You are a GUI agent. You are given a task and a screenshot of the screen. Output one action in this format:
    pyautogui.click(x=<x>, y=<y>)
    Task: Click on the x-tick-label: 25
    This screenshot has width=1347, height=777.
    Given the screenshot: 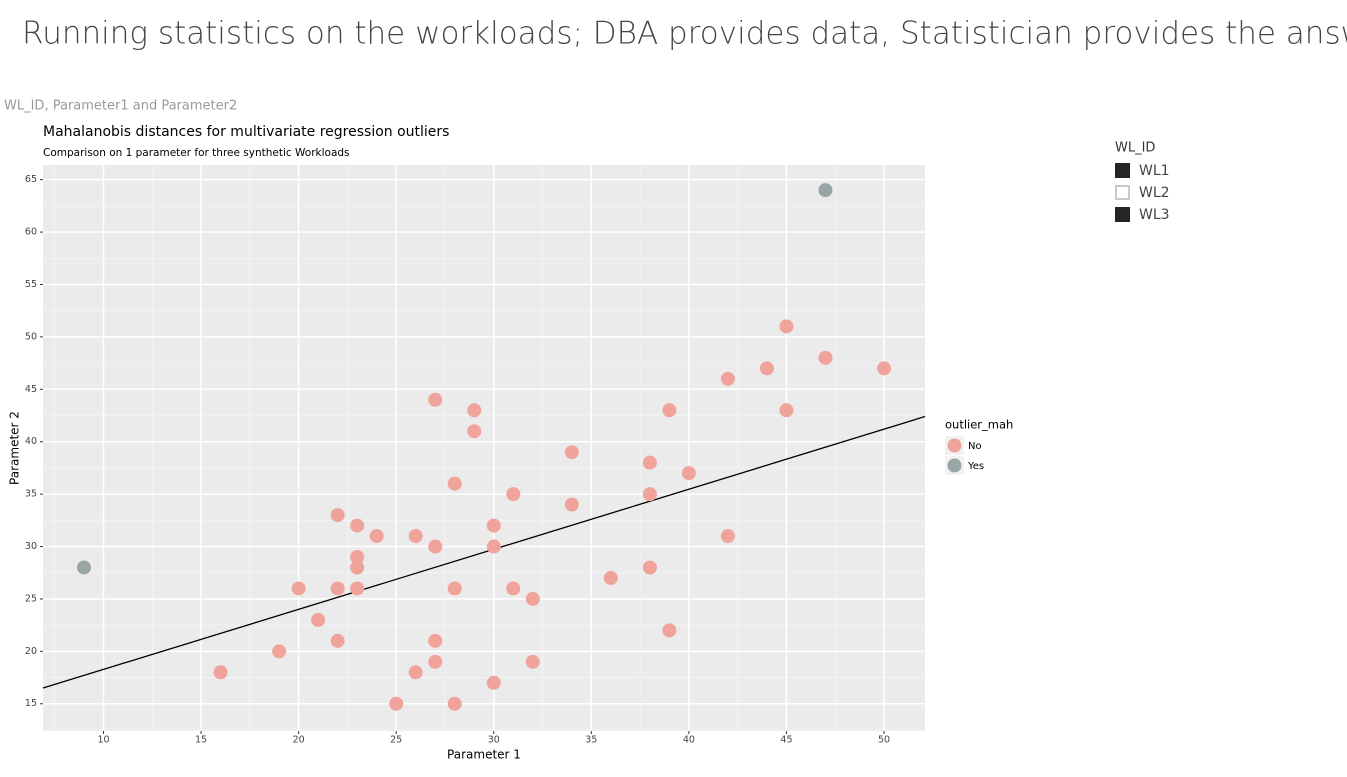 What is the action you would take?
    pyautogui.click(x=396, y=740)
    